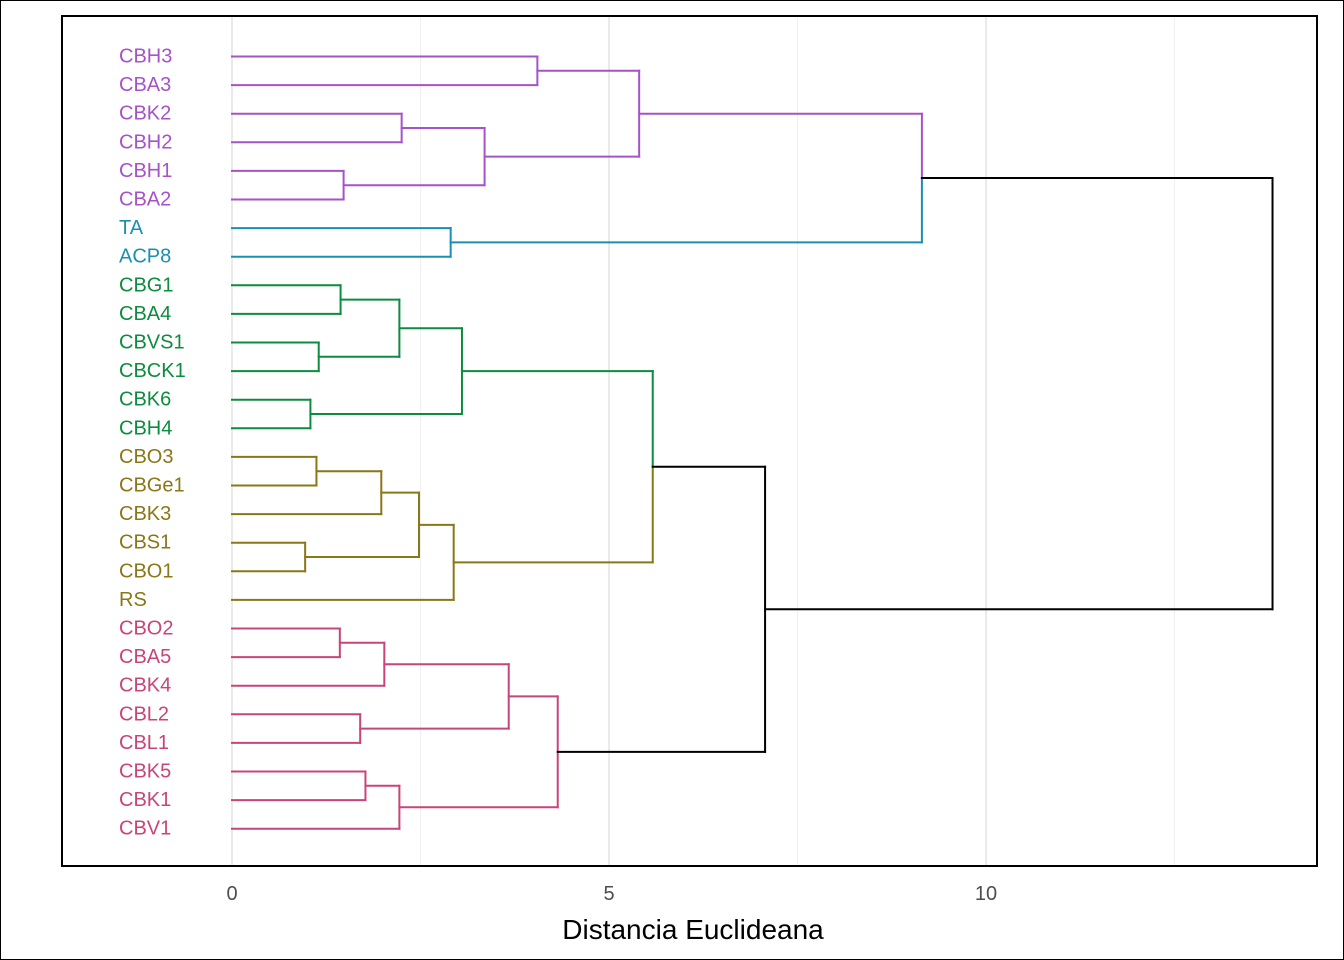  Describe the element at coordinates (986, 894) in the screenshot. I see `x-tick-label: 10` at that location.